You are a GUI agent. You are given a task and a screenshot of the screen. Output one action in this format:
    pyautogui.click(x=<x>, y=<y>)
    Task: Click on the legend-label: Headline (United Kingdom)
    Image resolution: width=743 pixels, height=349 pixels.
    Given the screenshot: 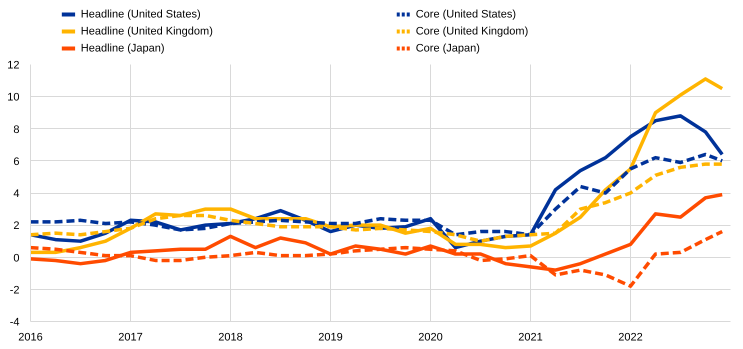 What is the action you would take?
    pyautogui.click(x=146, y=32)
    